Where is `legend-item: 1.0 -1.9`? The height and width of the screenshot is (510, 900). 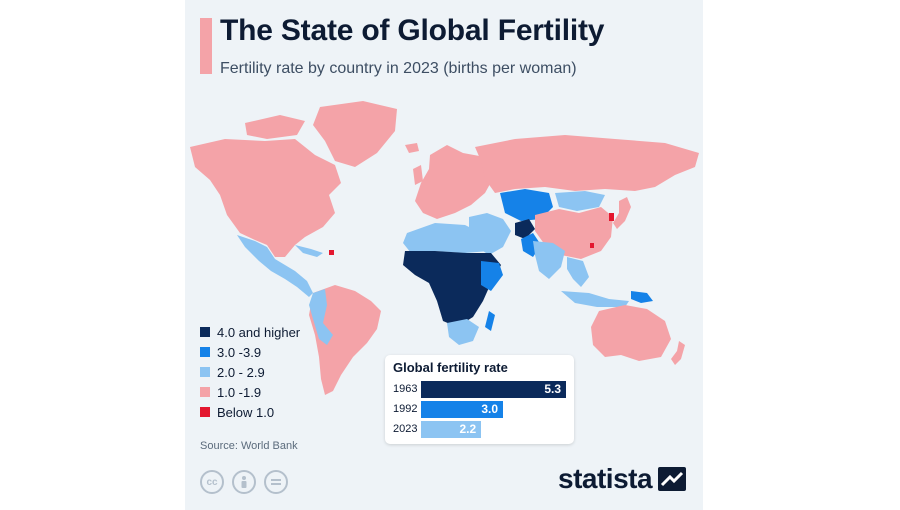
legend-item: 1.0 -1.9 is located at coordinates (250, 392).